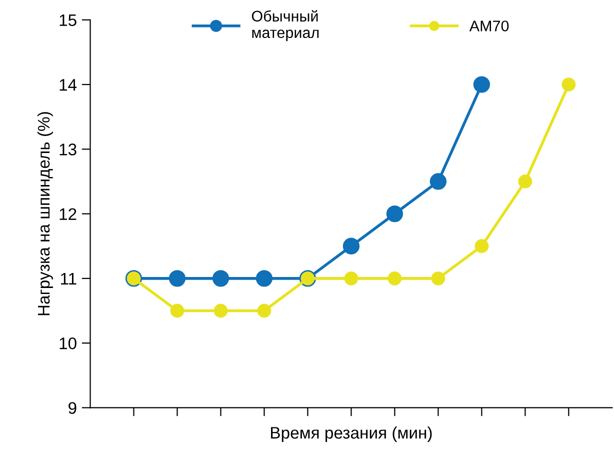  Describe the element at coordinates (68, 20) in the screenshot. I see `y-tick-label: 15` at that location.